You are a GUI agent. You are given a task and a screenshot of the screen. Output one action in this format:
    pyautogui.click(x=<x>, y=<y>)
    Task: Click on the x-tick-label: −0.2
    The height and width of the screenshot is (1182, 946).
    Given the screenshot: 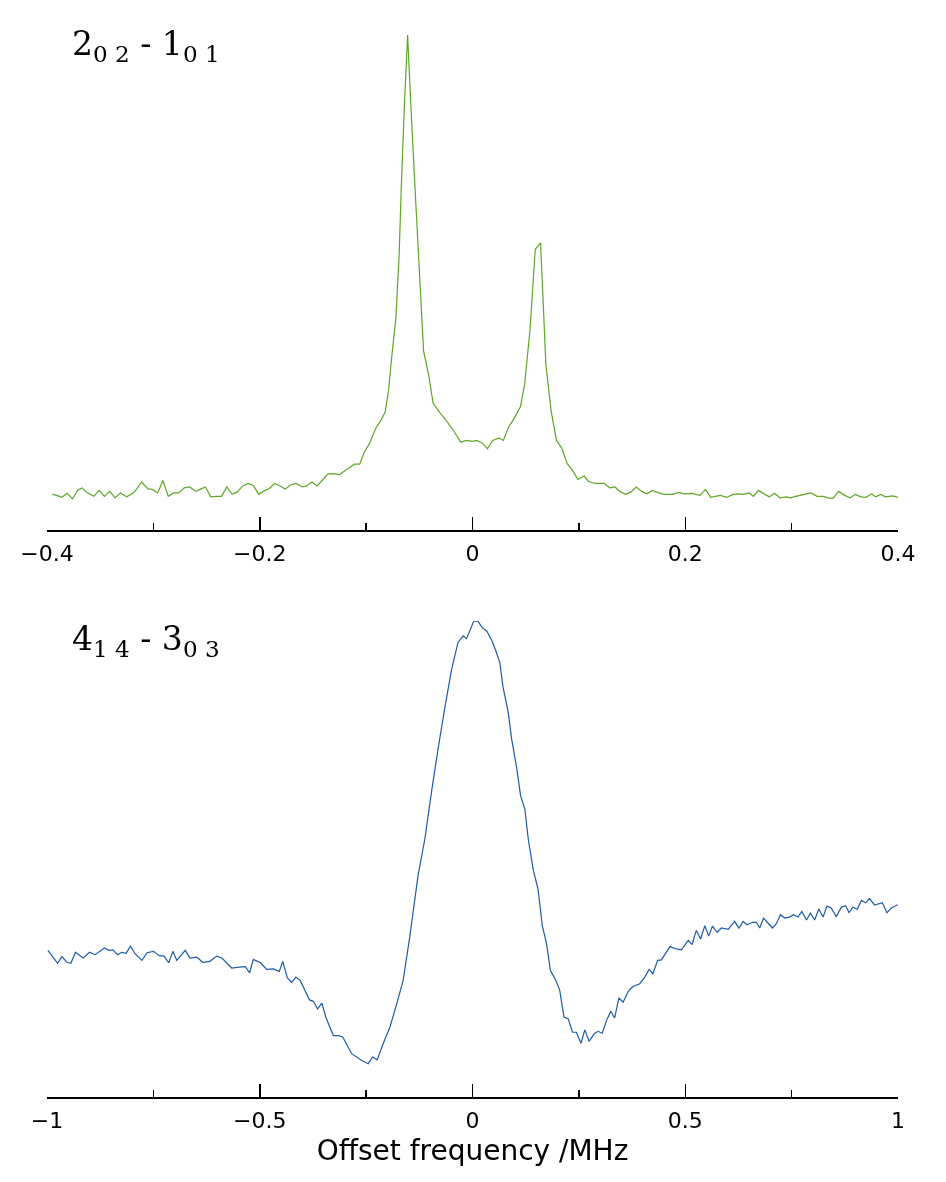 What is the action you would take?
    pyautogui.click(x=260, y=553)
    